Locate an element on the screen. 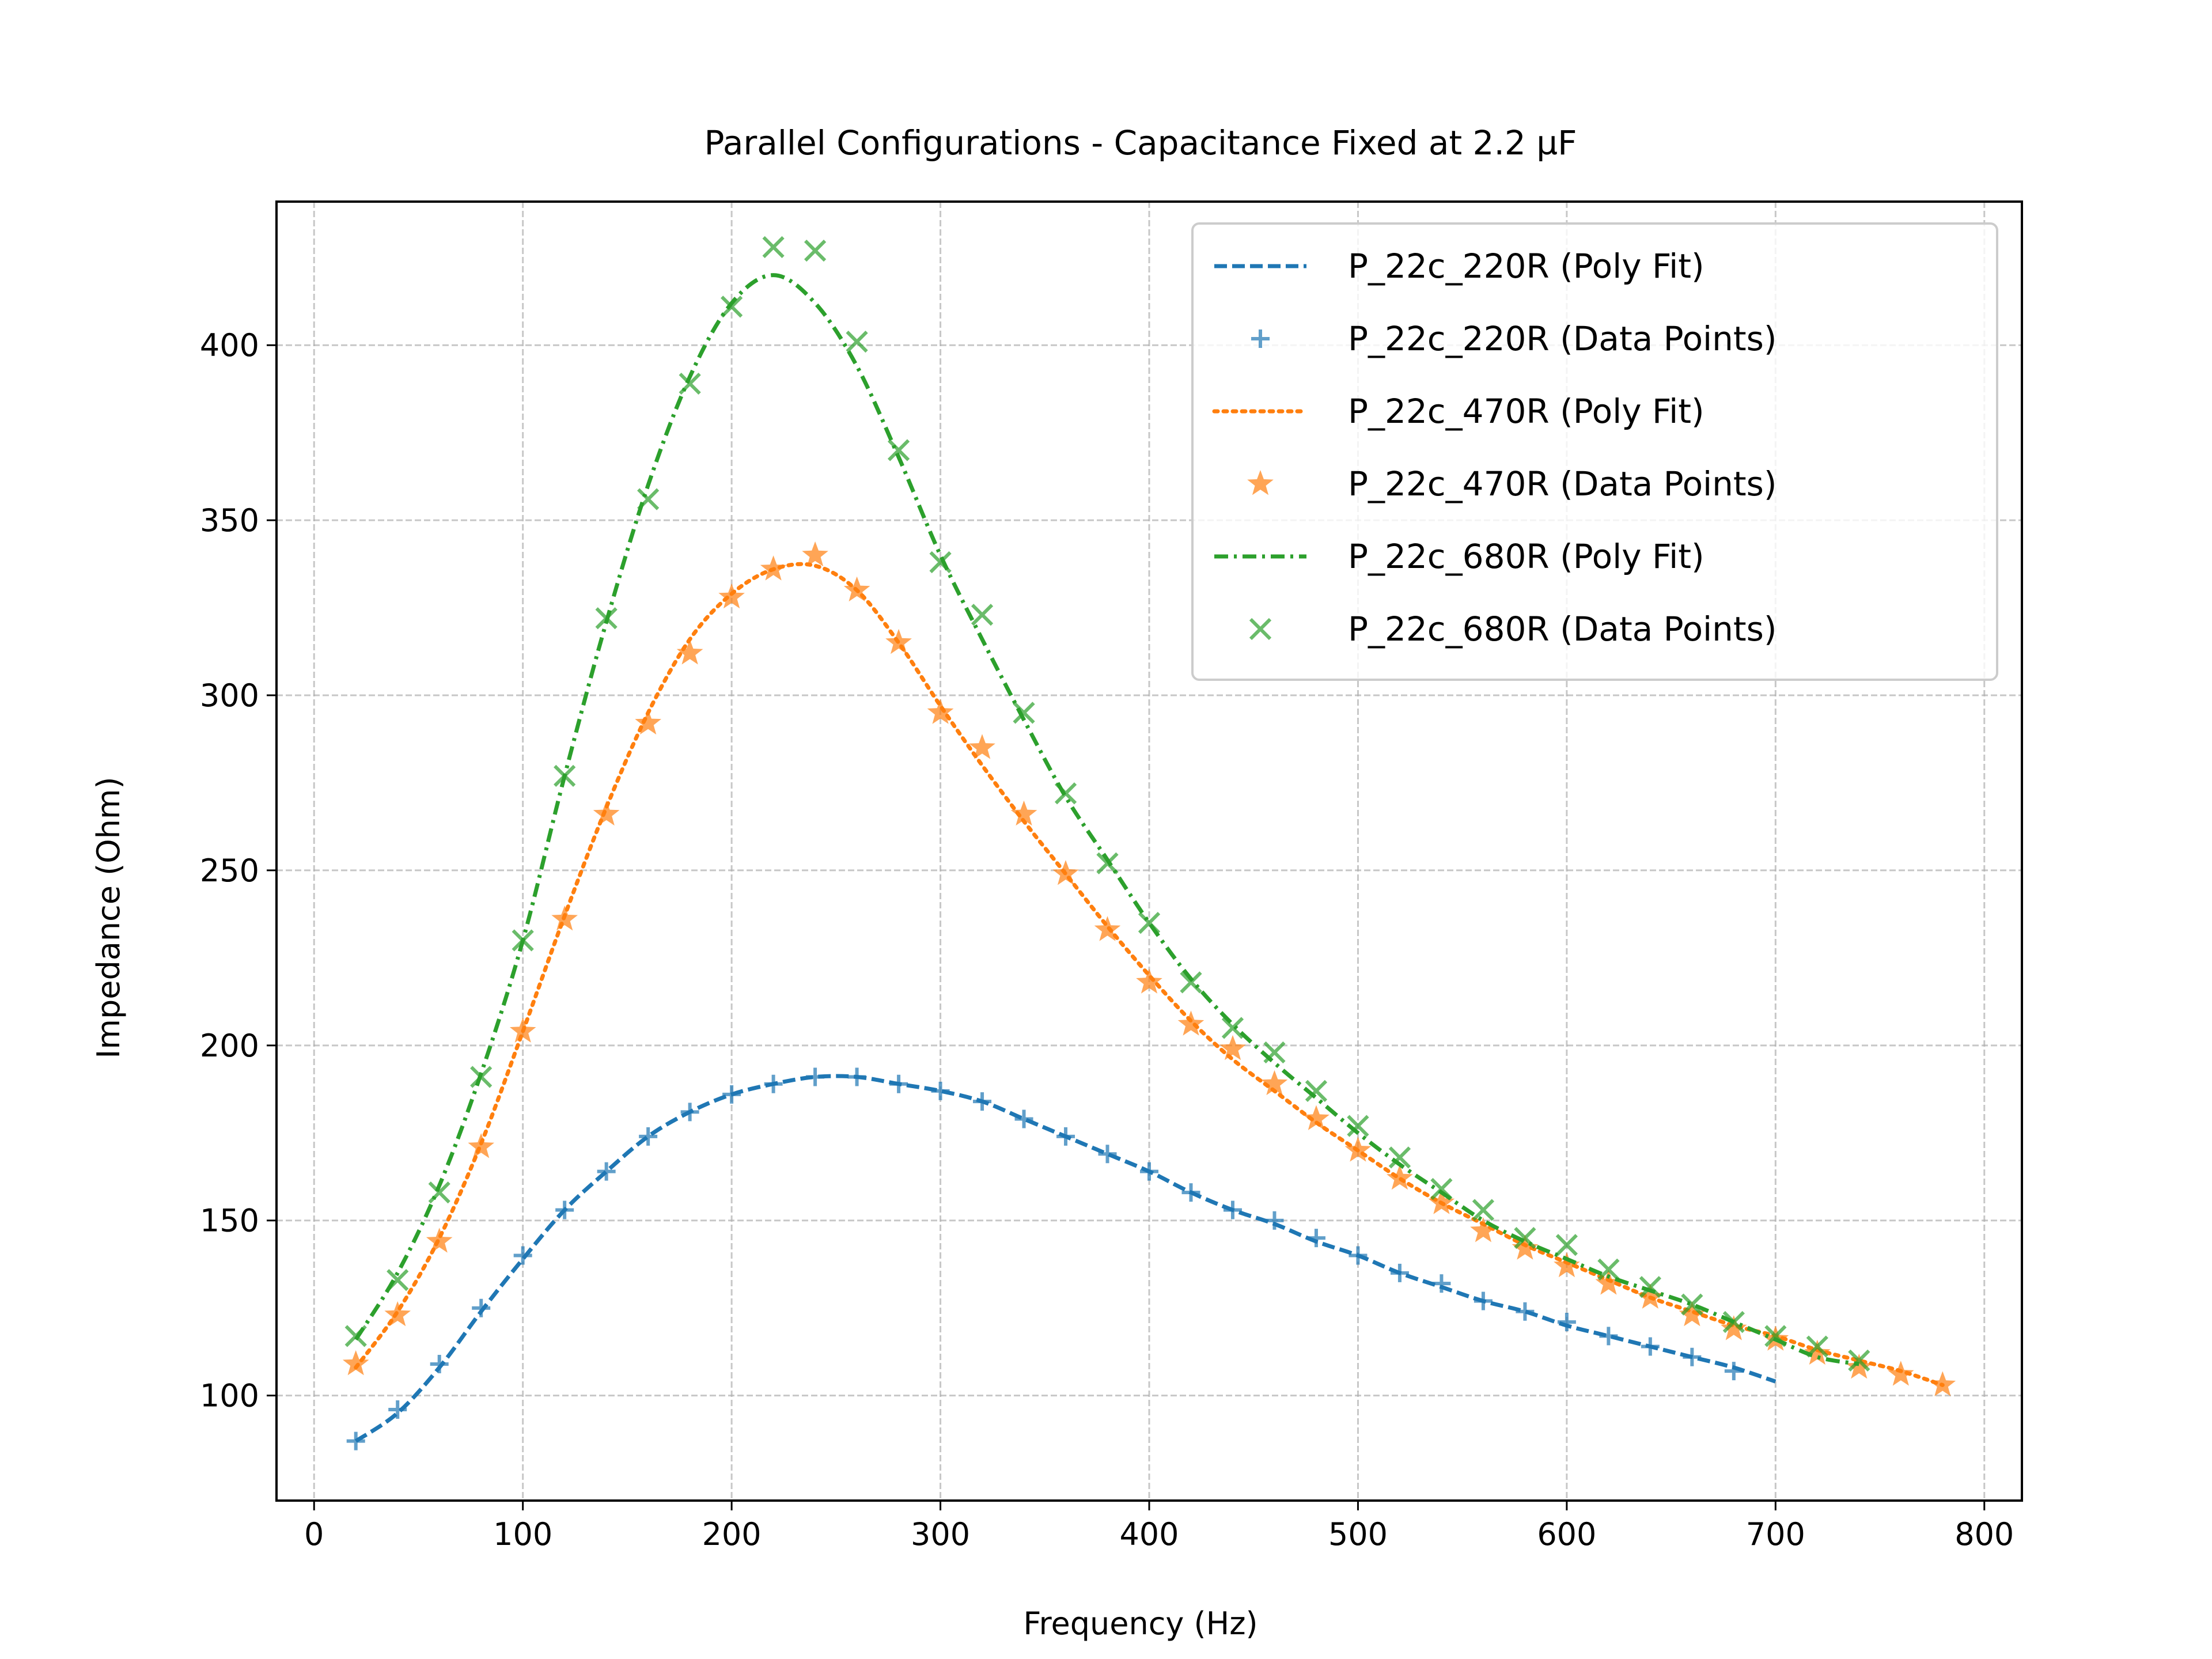 The height and width of the screenshot is (1659, 2212). legend-label: P_22c_470R (Poly Fit) is located at coordinates (1526, 411).